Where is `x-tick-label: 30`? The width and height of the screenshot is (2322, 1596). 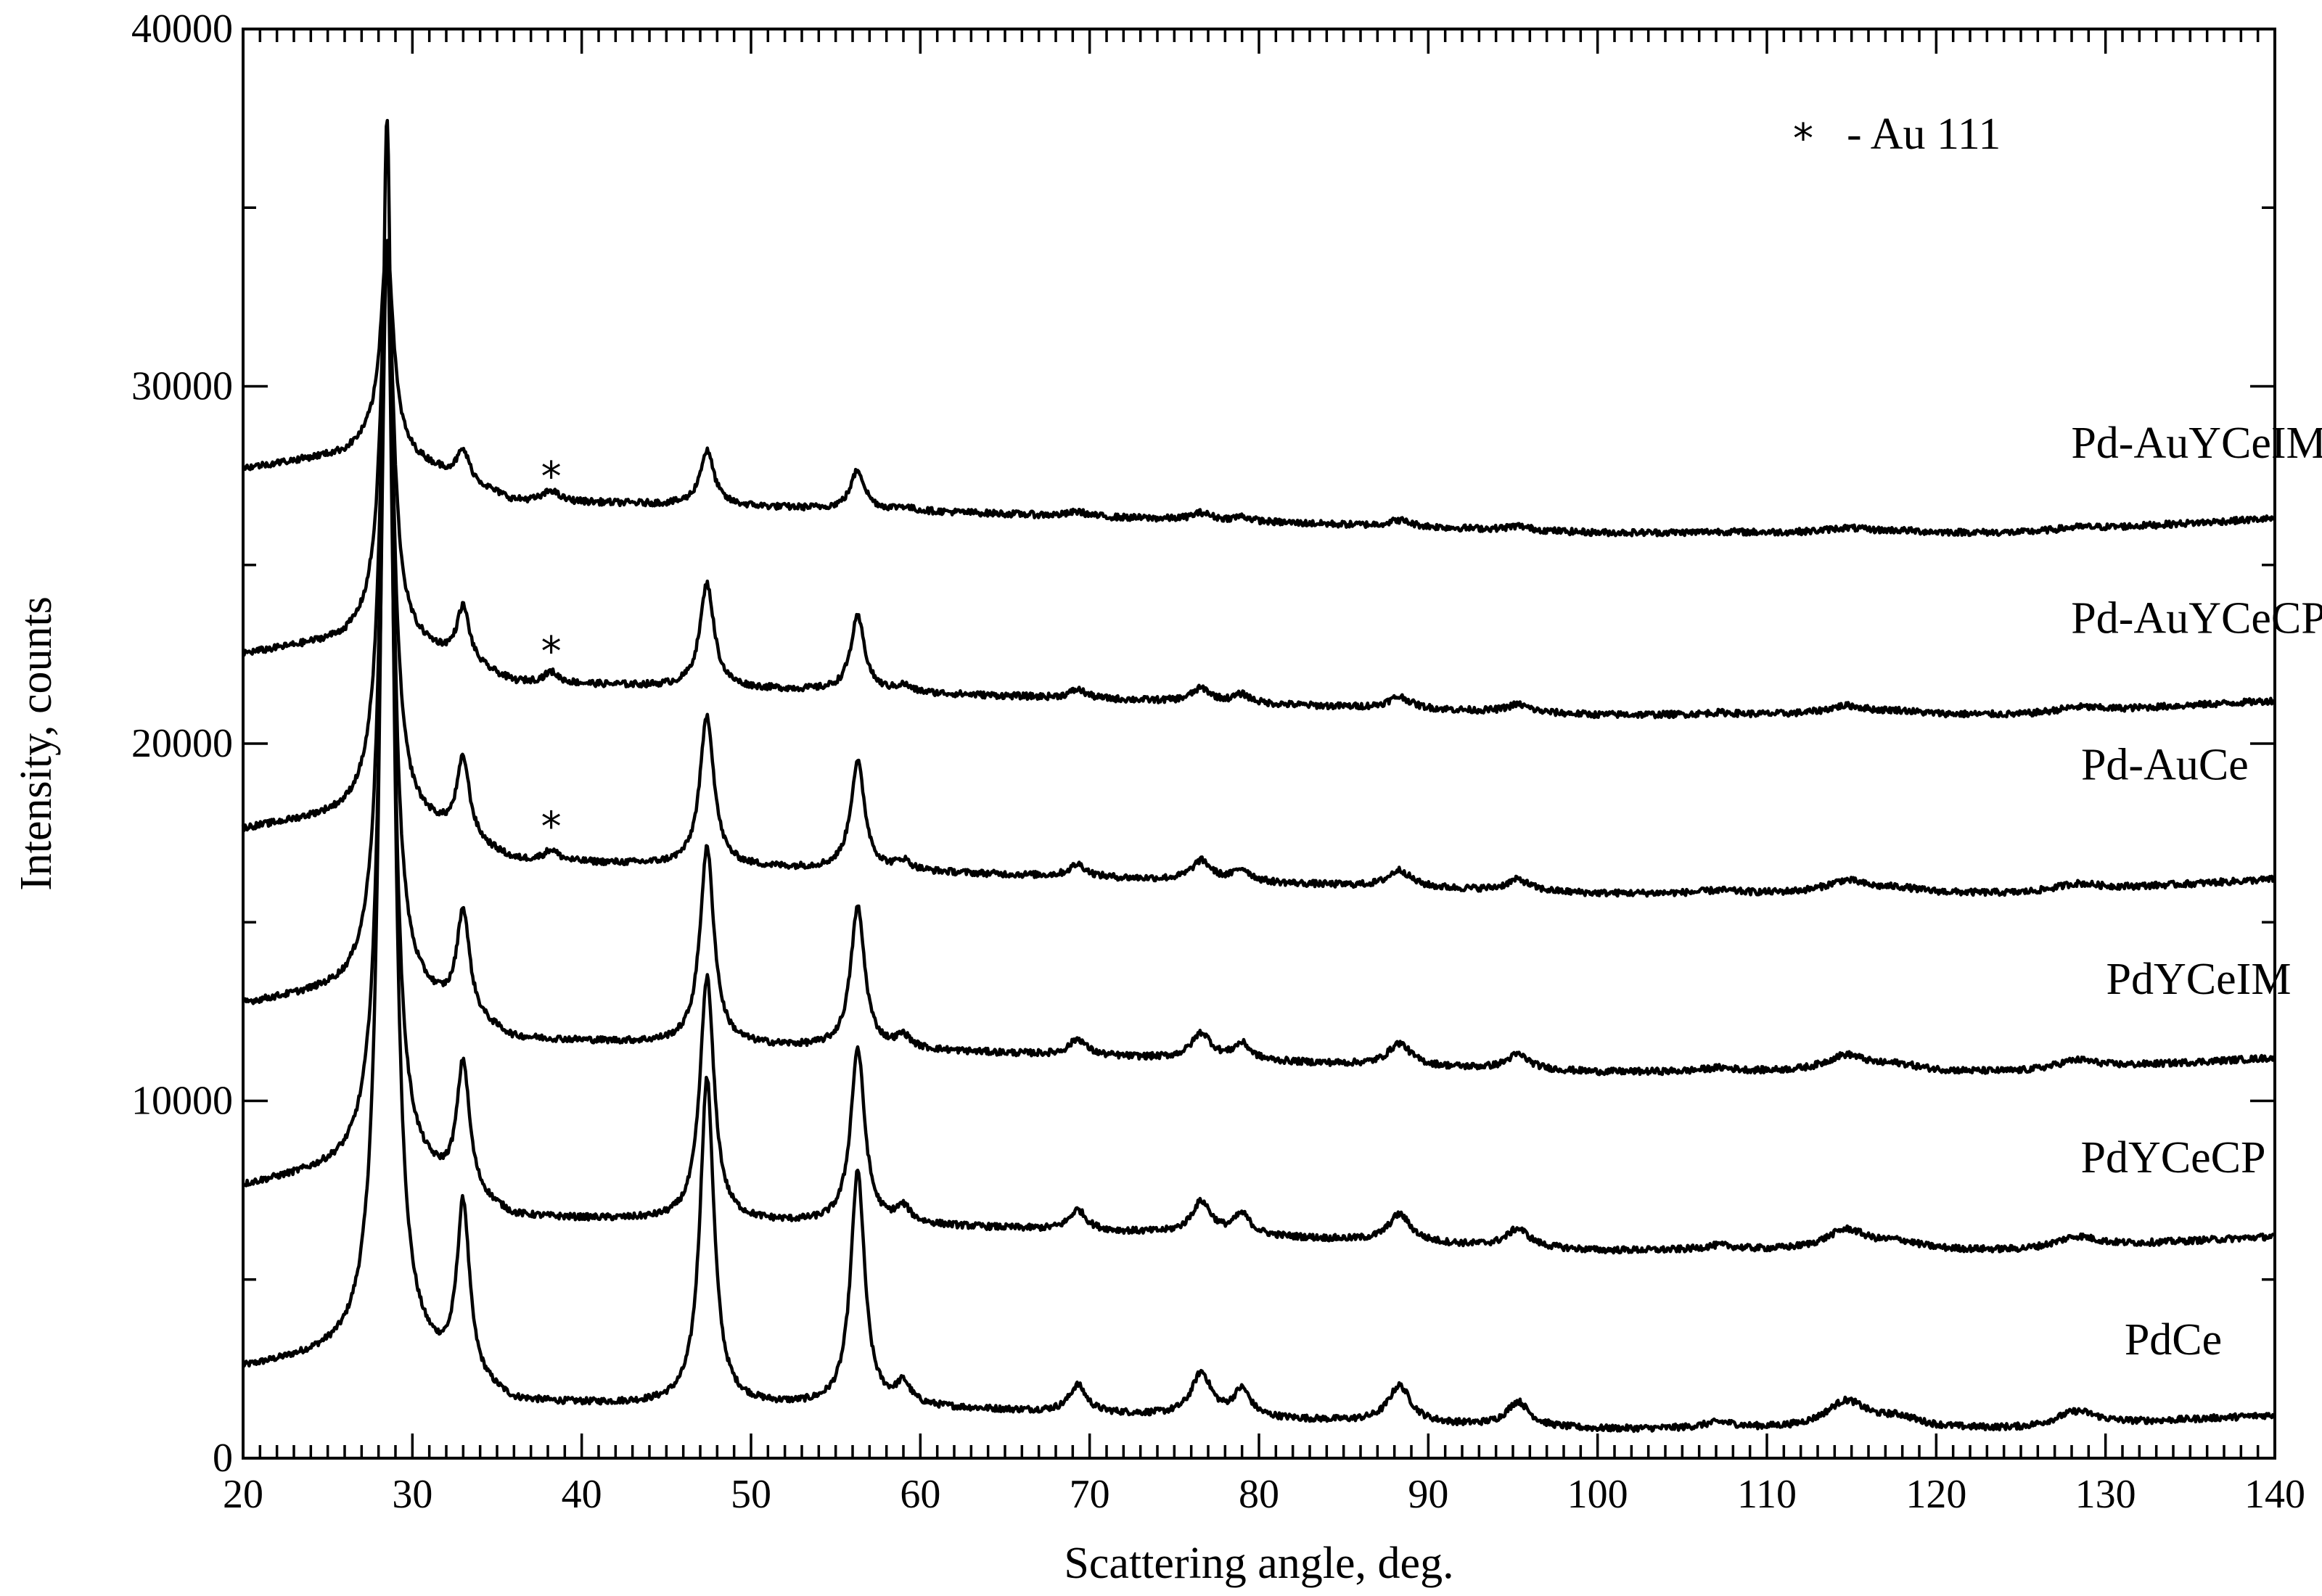 x-tick-label: 30 is located at coordinates (412, 1494).